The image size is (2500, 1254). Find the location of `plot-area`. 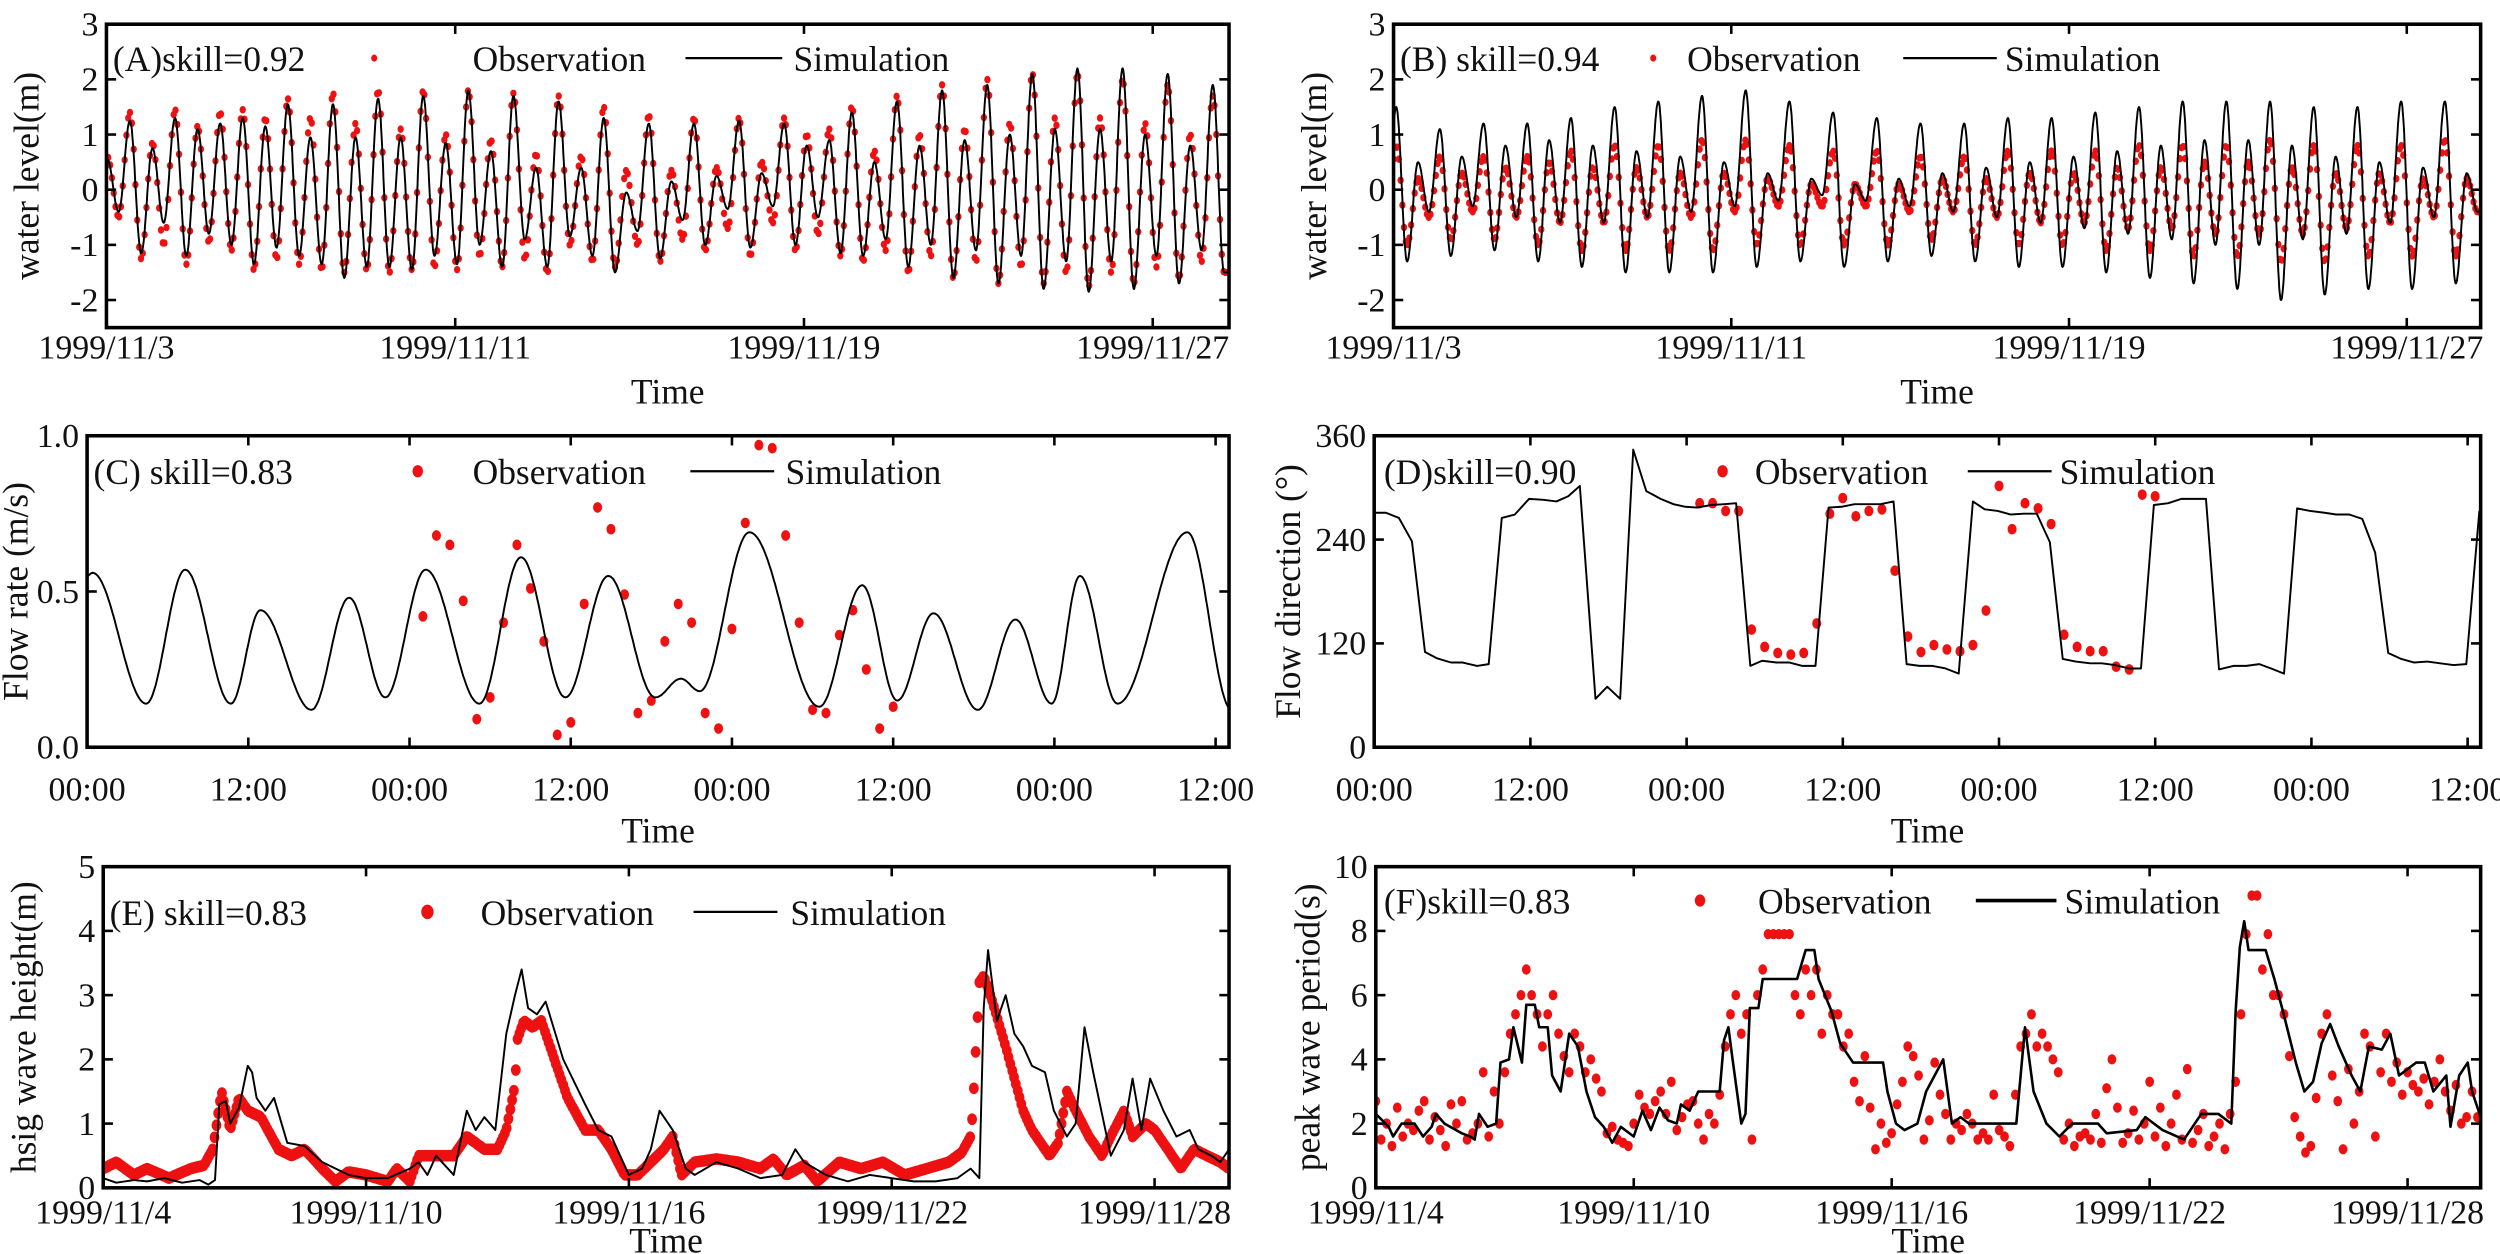

plot-area is located at coordinates (666, 1068).